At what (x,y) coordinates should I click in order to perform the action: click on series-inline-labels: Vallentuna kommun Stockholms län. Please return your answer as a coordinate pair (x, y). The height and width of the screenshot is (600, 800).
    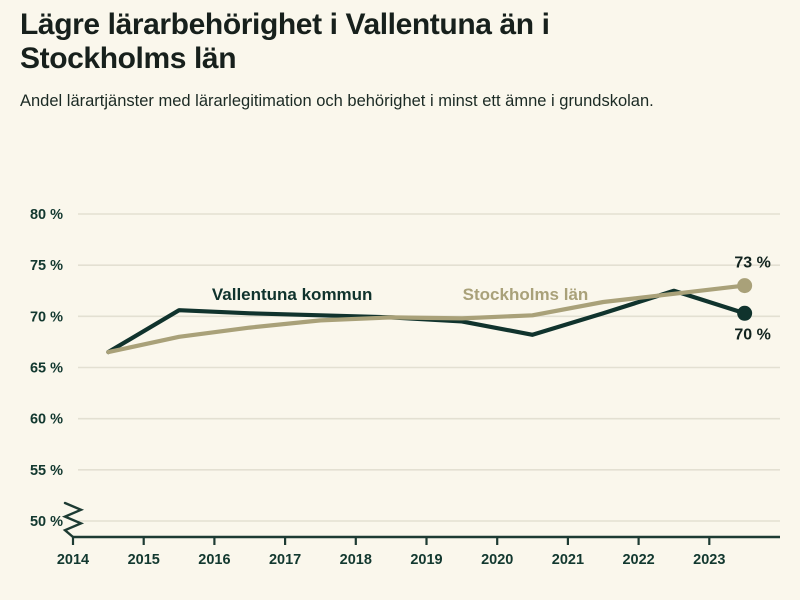
    Looking at the image, I should click on (400, 294).